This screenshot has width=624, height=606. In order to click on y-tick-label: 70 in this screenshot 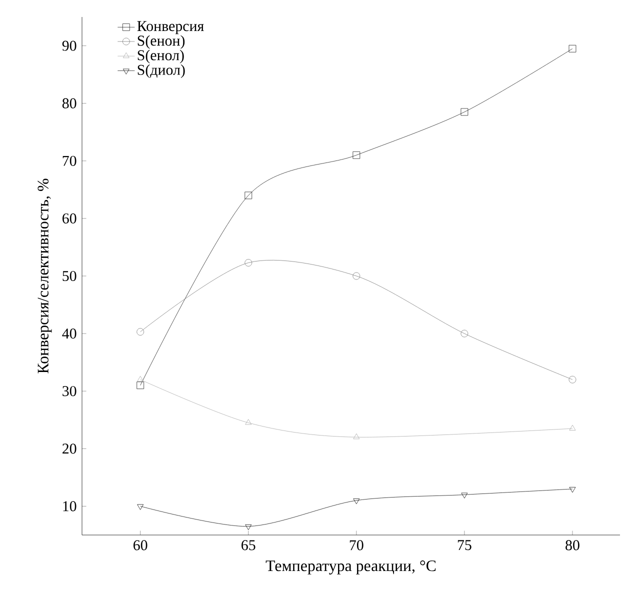, I will do `click(69, 161)`.